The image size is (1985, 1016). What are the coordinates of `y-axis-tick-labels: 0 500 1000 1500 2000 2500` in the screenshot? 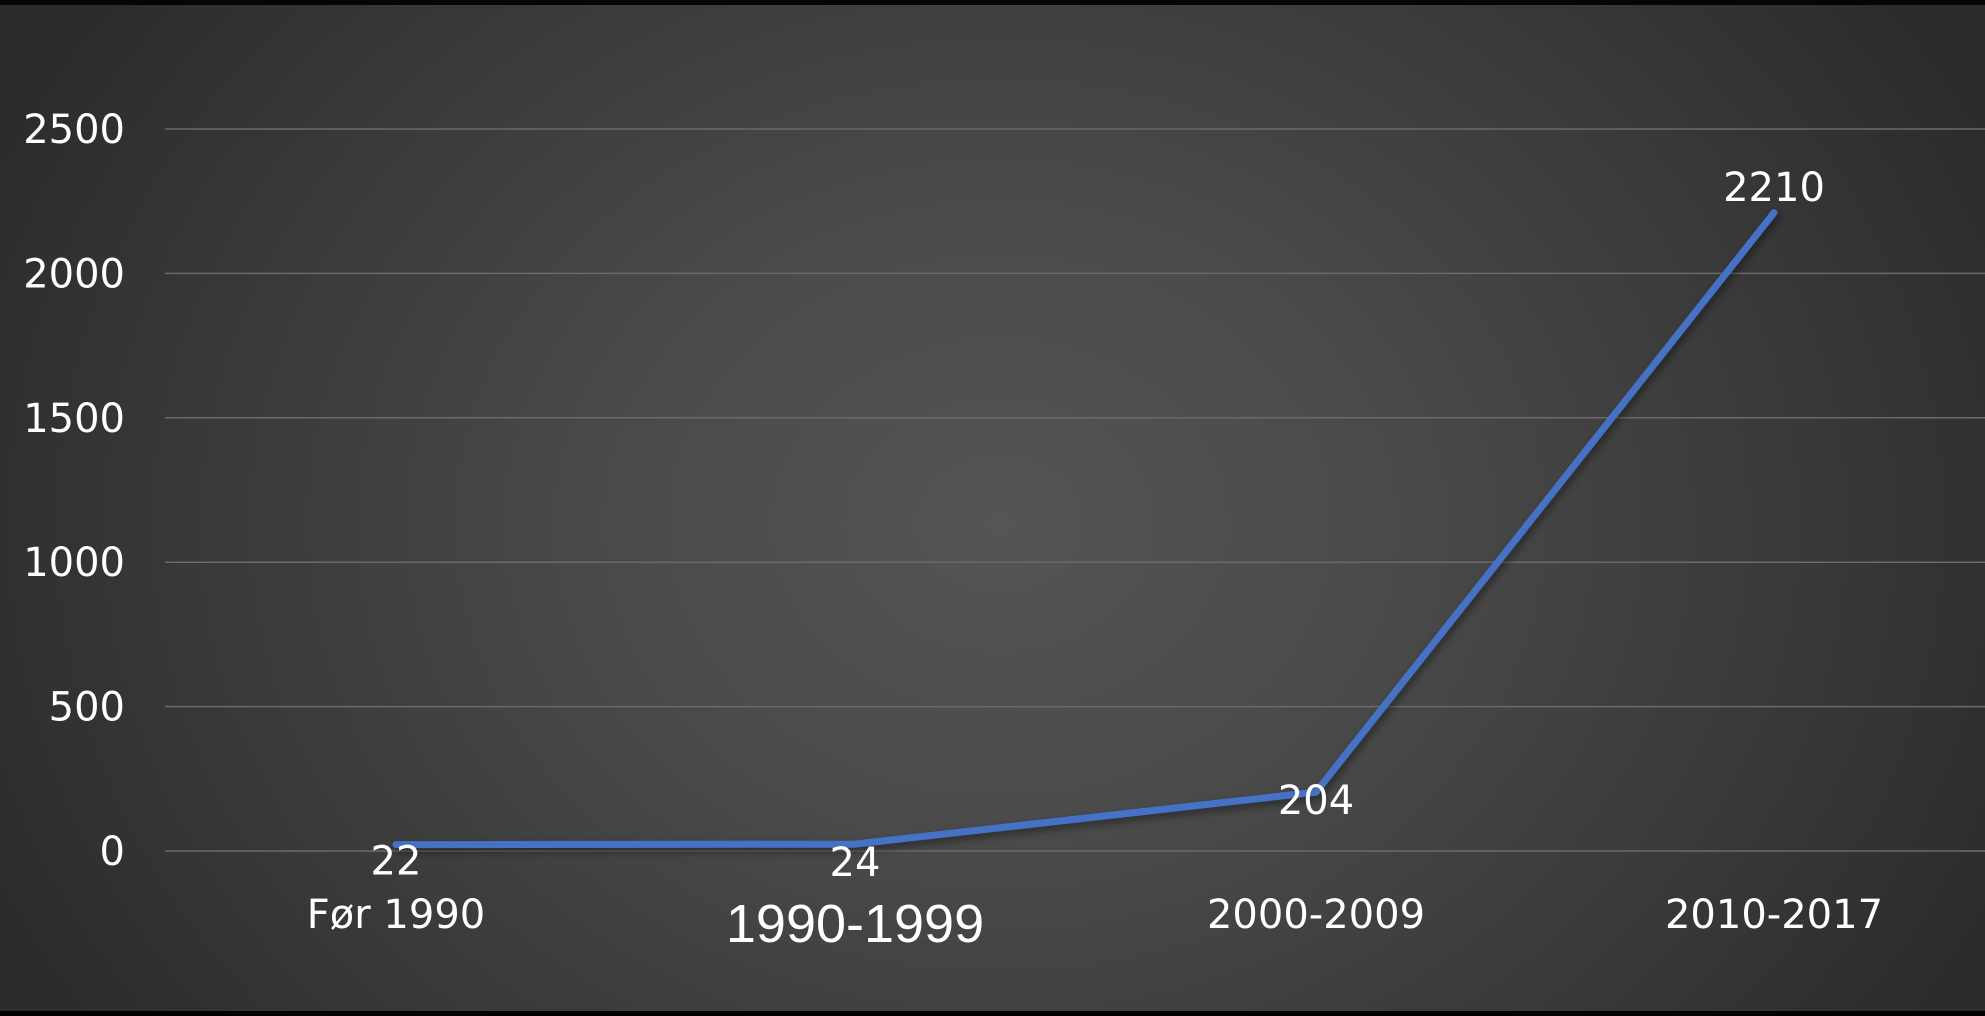 It's located at (74, 491).